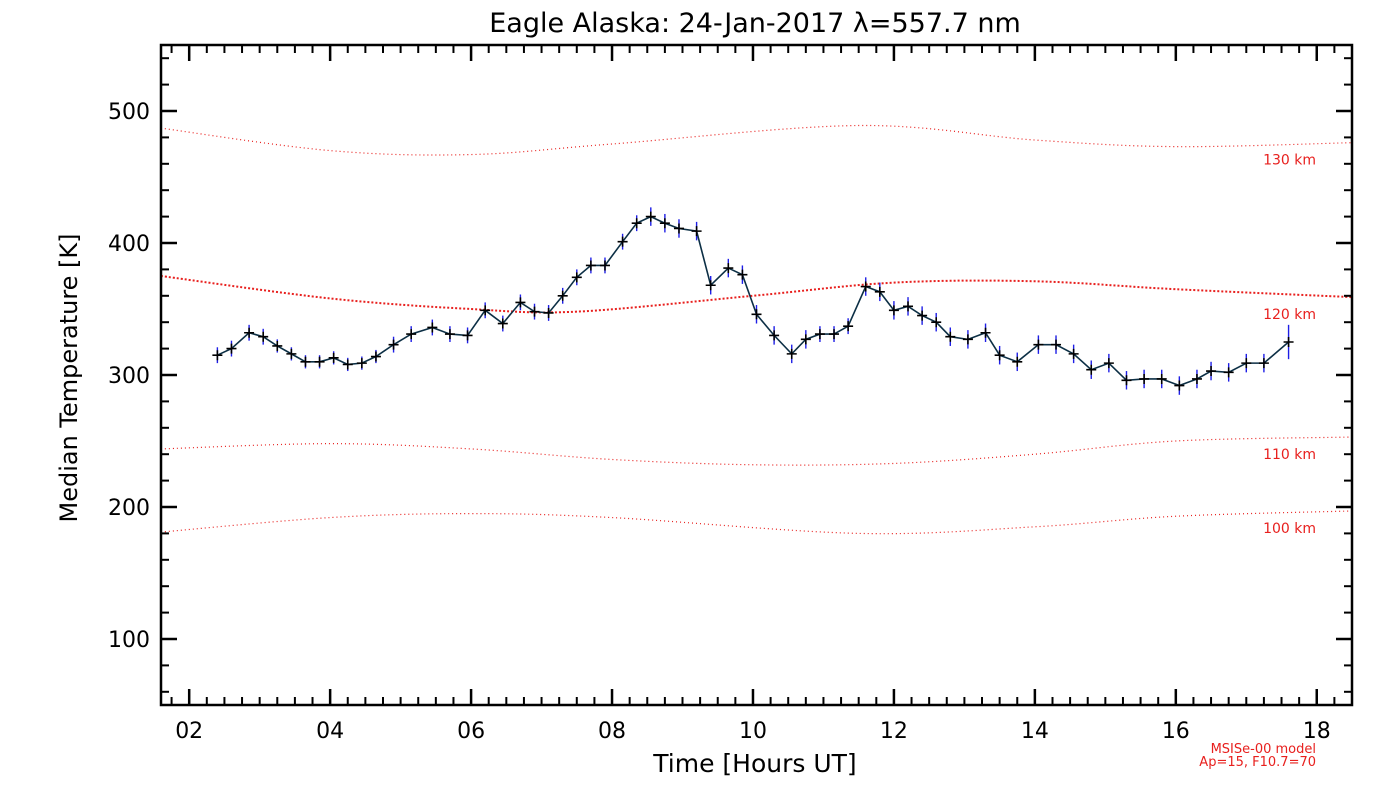  What do you see at coordinates (69, 377) in the screenshot?
I see `y-axis-label: Median Temperature [K]` at bounding box center [69, 377].